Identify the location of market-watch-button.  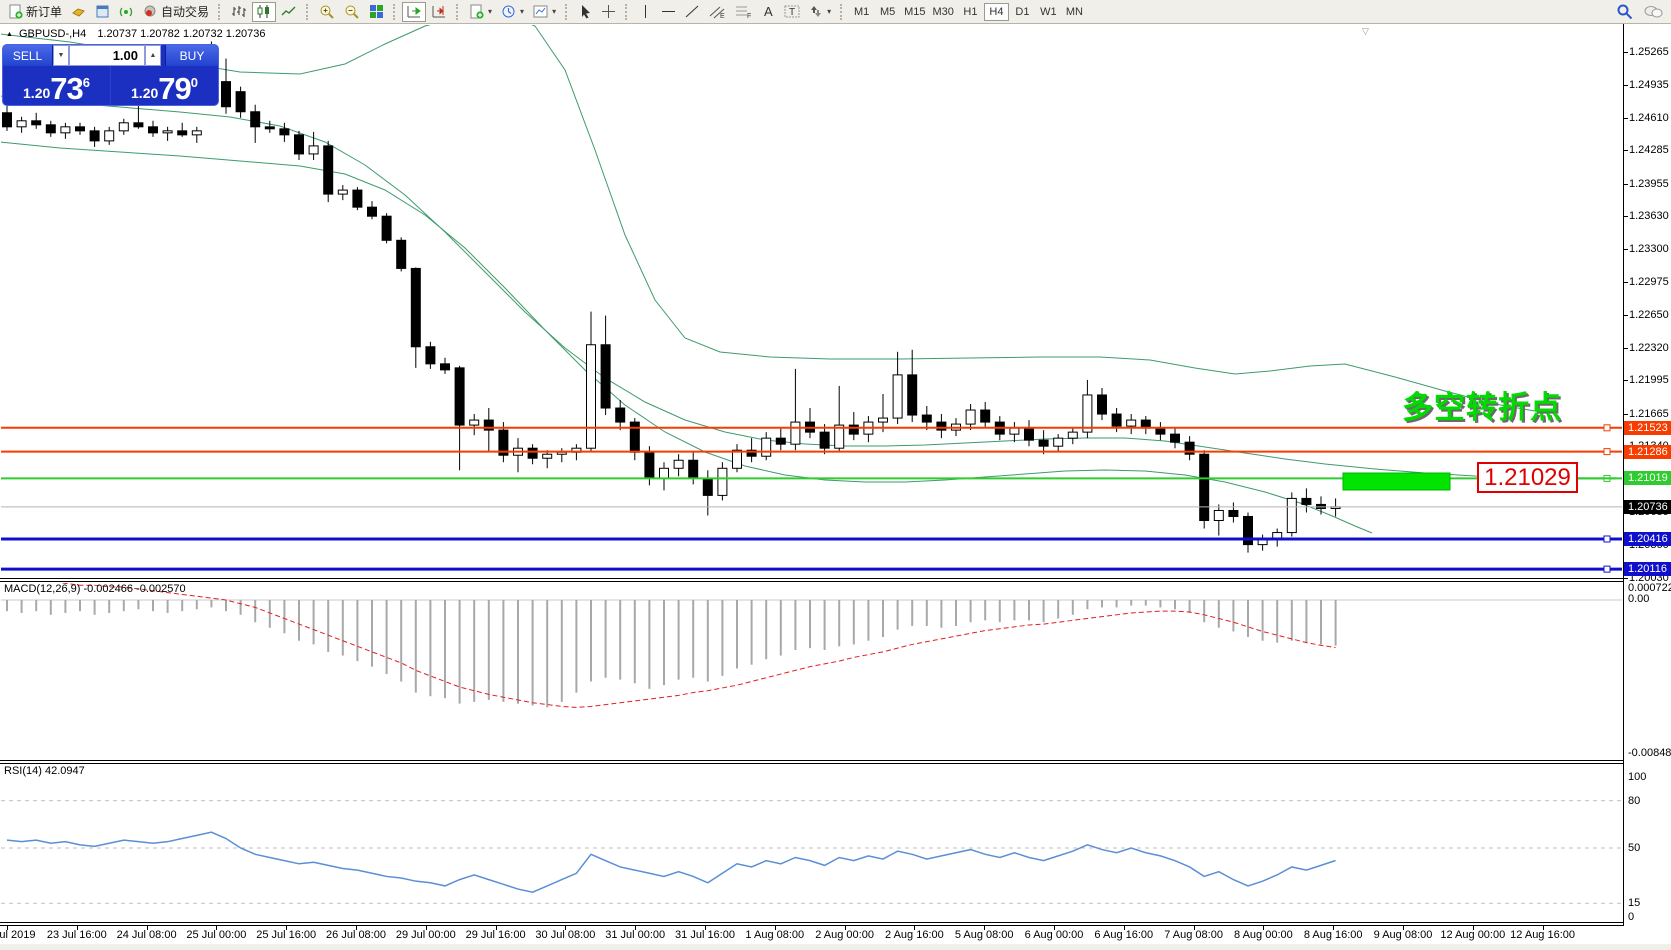
(102, 12).